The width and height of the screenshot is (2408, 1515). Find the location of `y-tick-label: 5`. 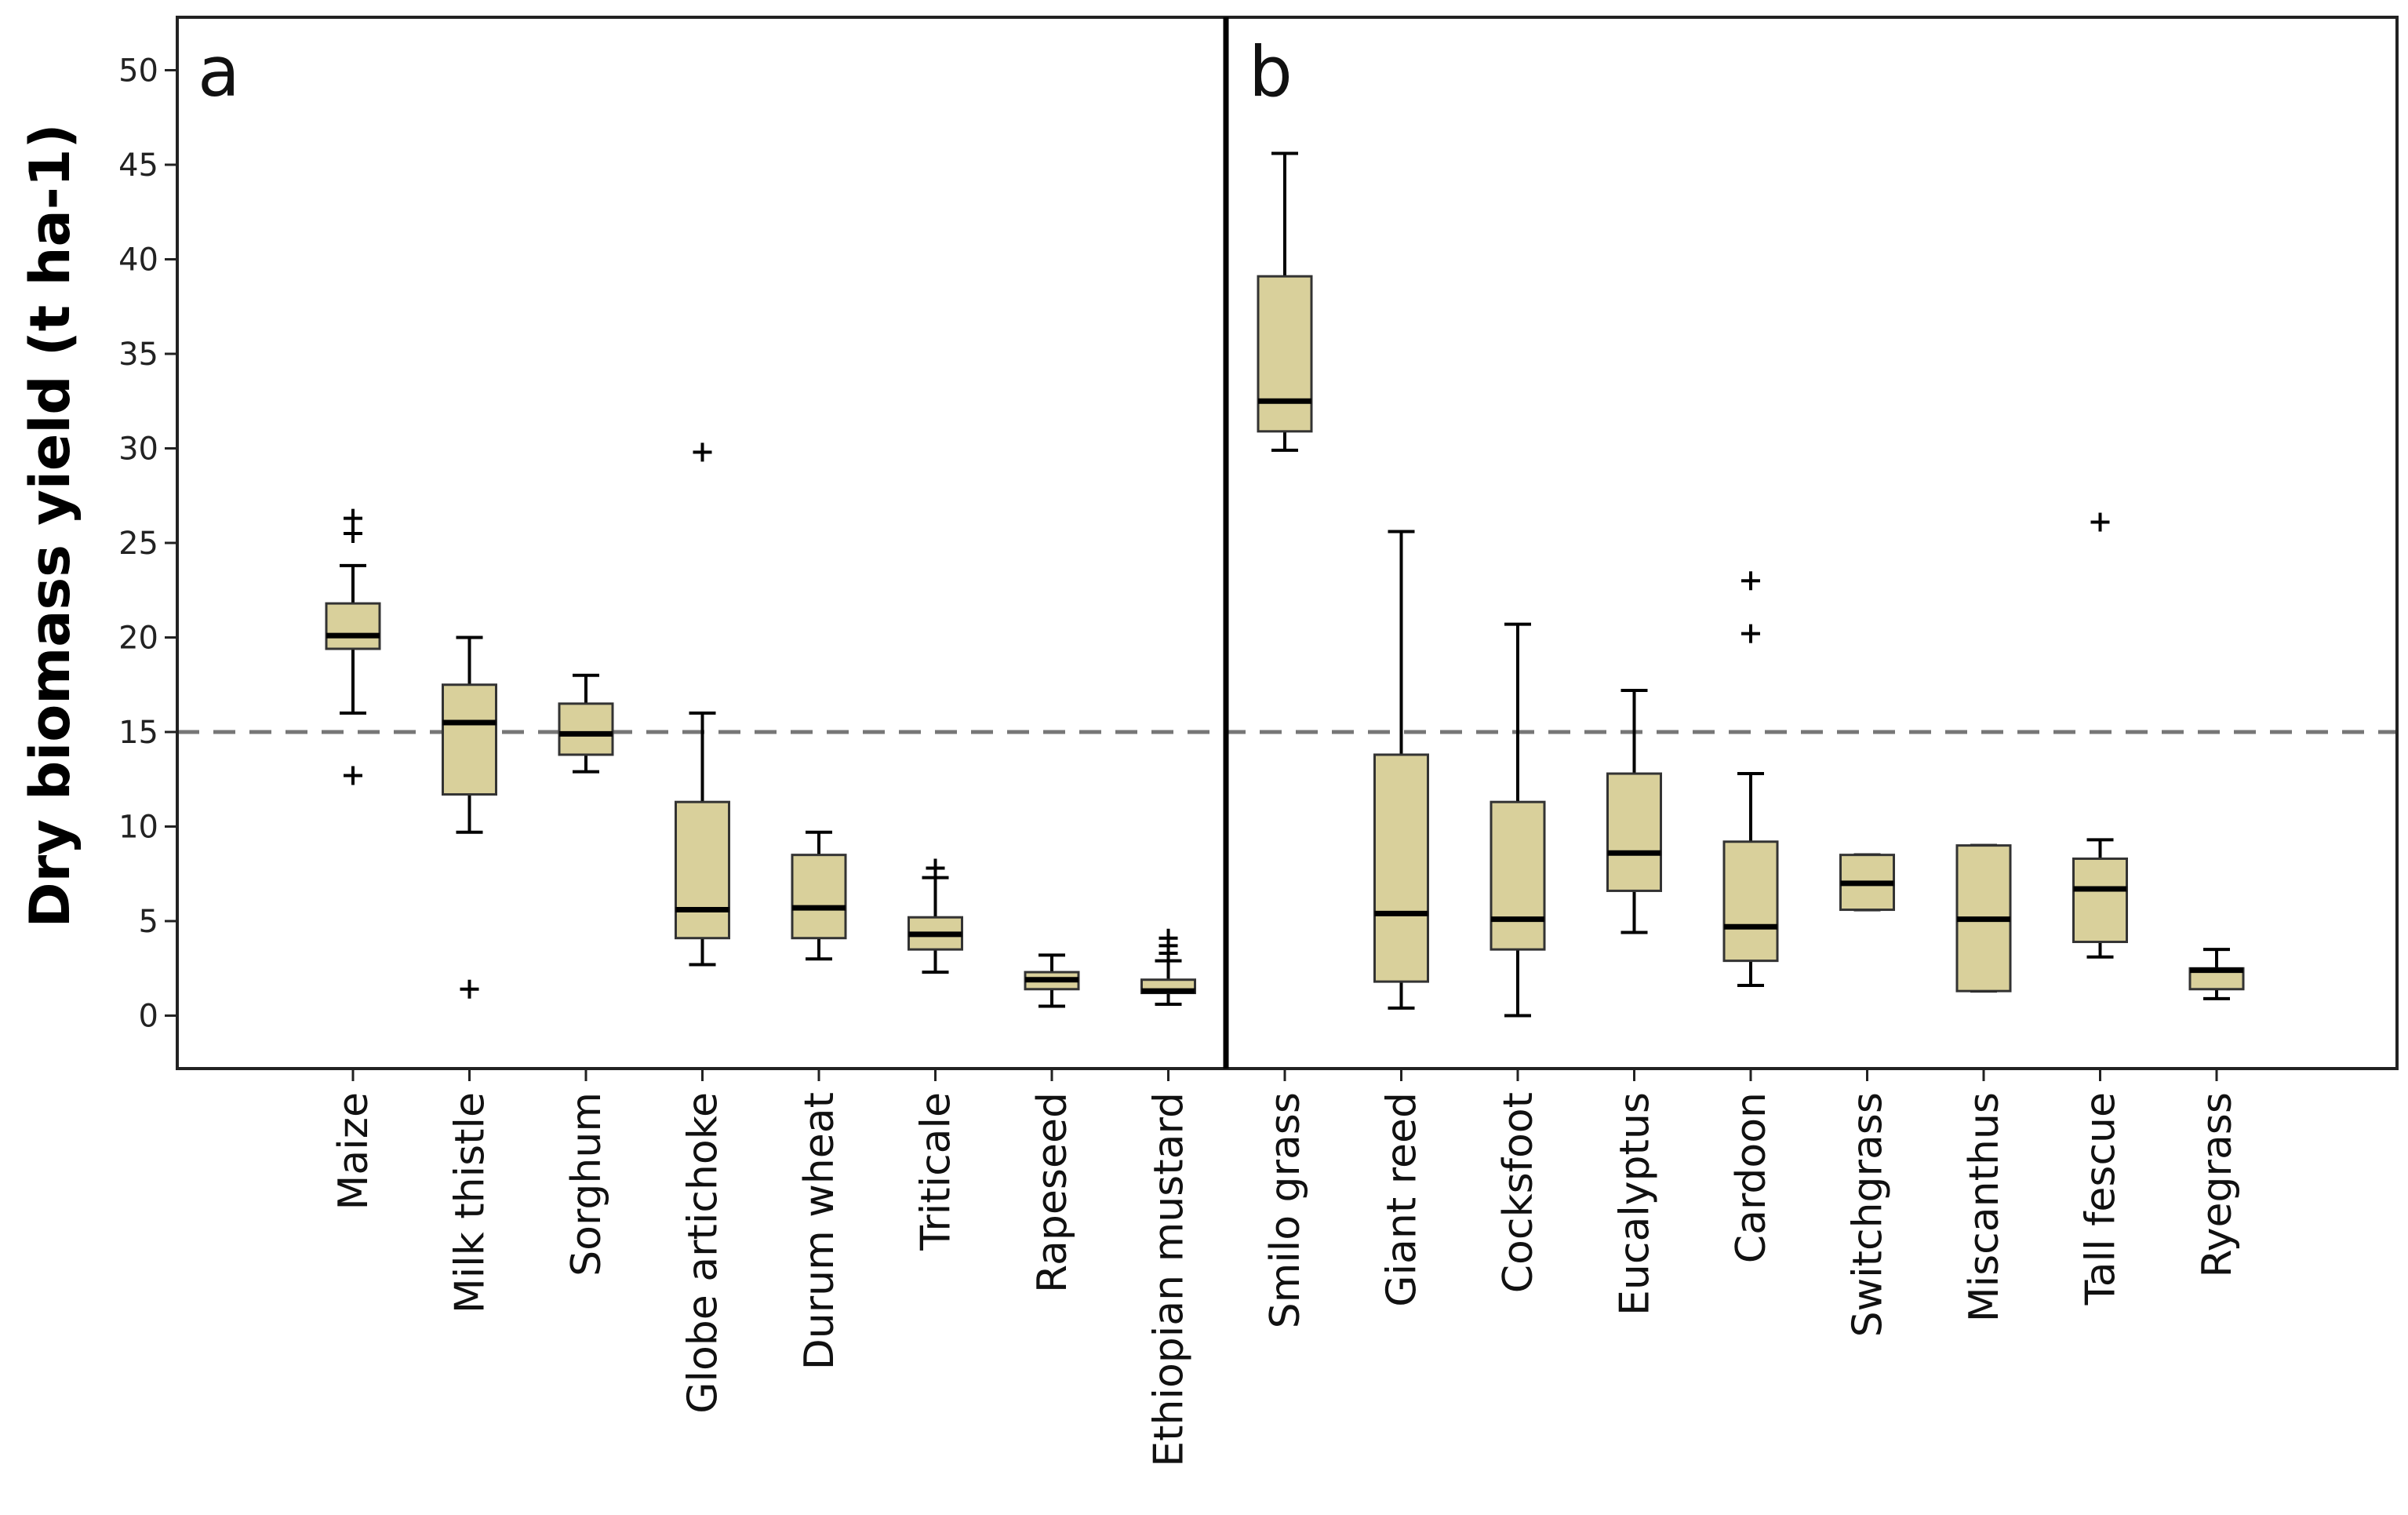

y-tick-label: 5 is located at coordinates (148, 922).